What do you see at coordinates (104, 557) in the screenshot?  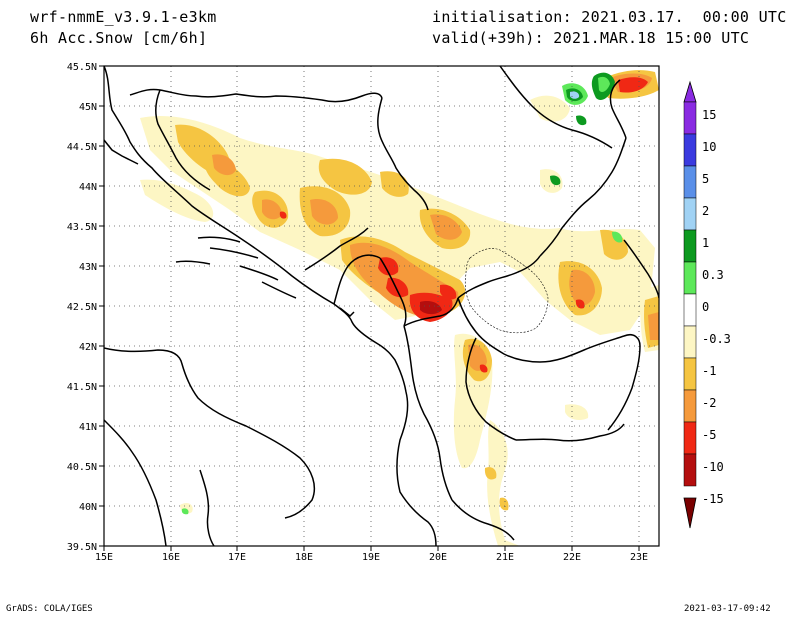 I see `lon-label: 15E` at bounding box center [104, 557].